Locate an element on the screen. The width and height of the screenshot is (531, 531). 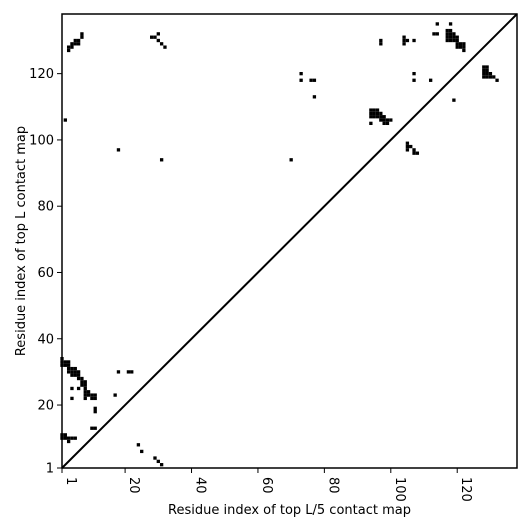
y-tick-label: 100 is located at coordinates (41, 140).